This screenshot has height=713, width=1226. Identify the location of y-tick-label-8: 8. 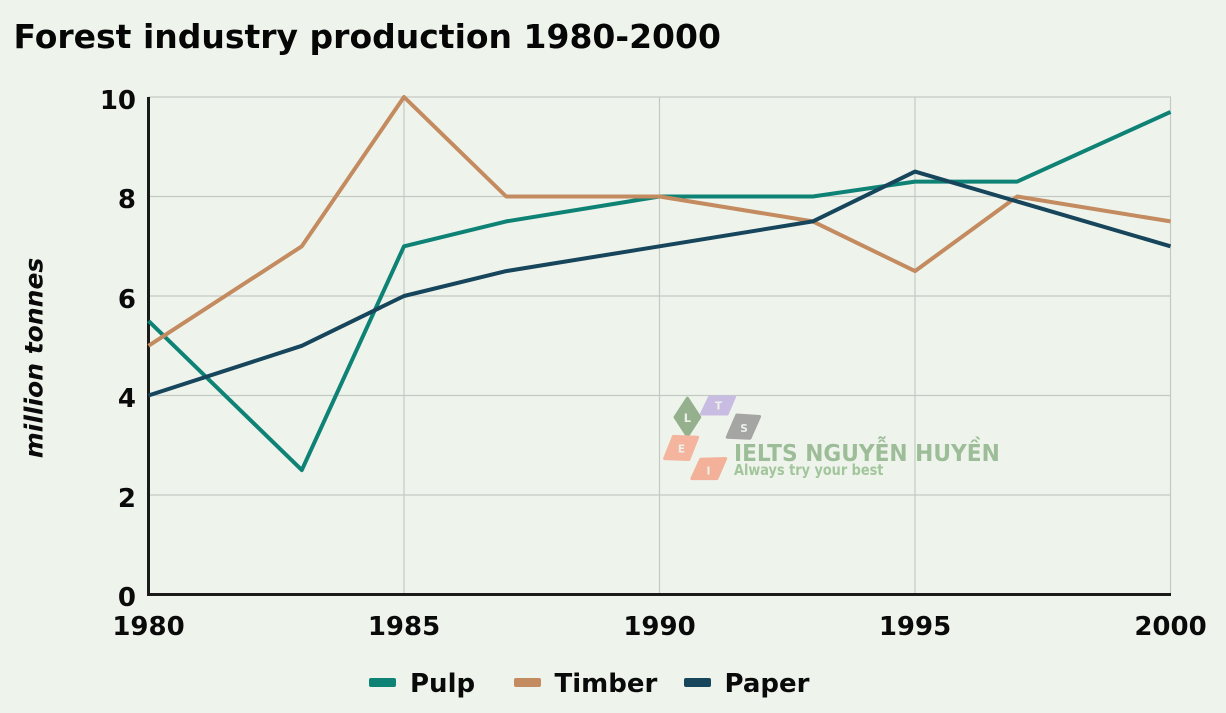
(126, 200).